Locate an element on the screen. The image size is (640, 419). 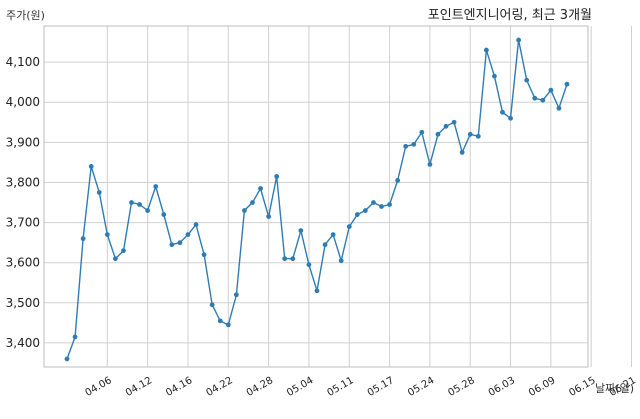
y-tick-label: 4,100 is located at coordinates (23, 62).